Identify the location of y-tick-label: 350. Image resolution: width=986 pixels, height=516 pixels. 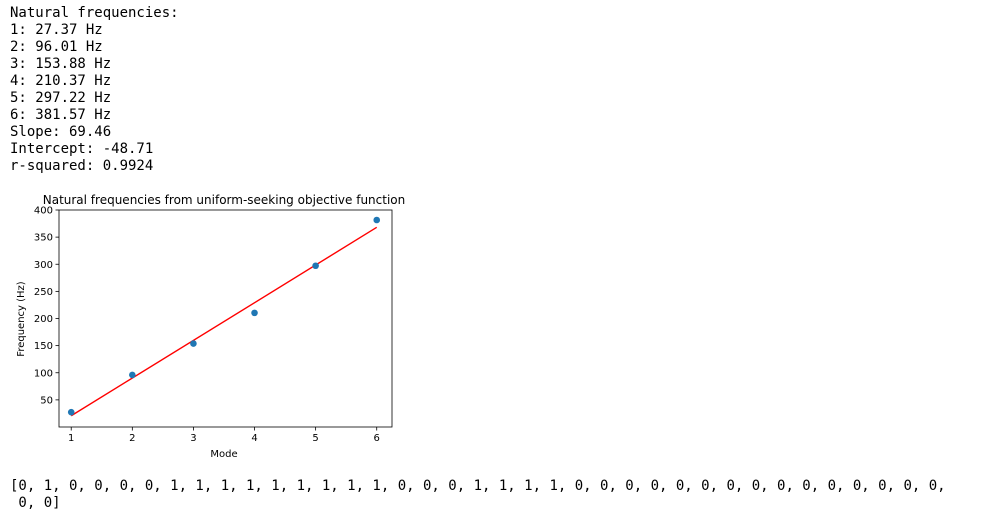
(43, 238).